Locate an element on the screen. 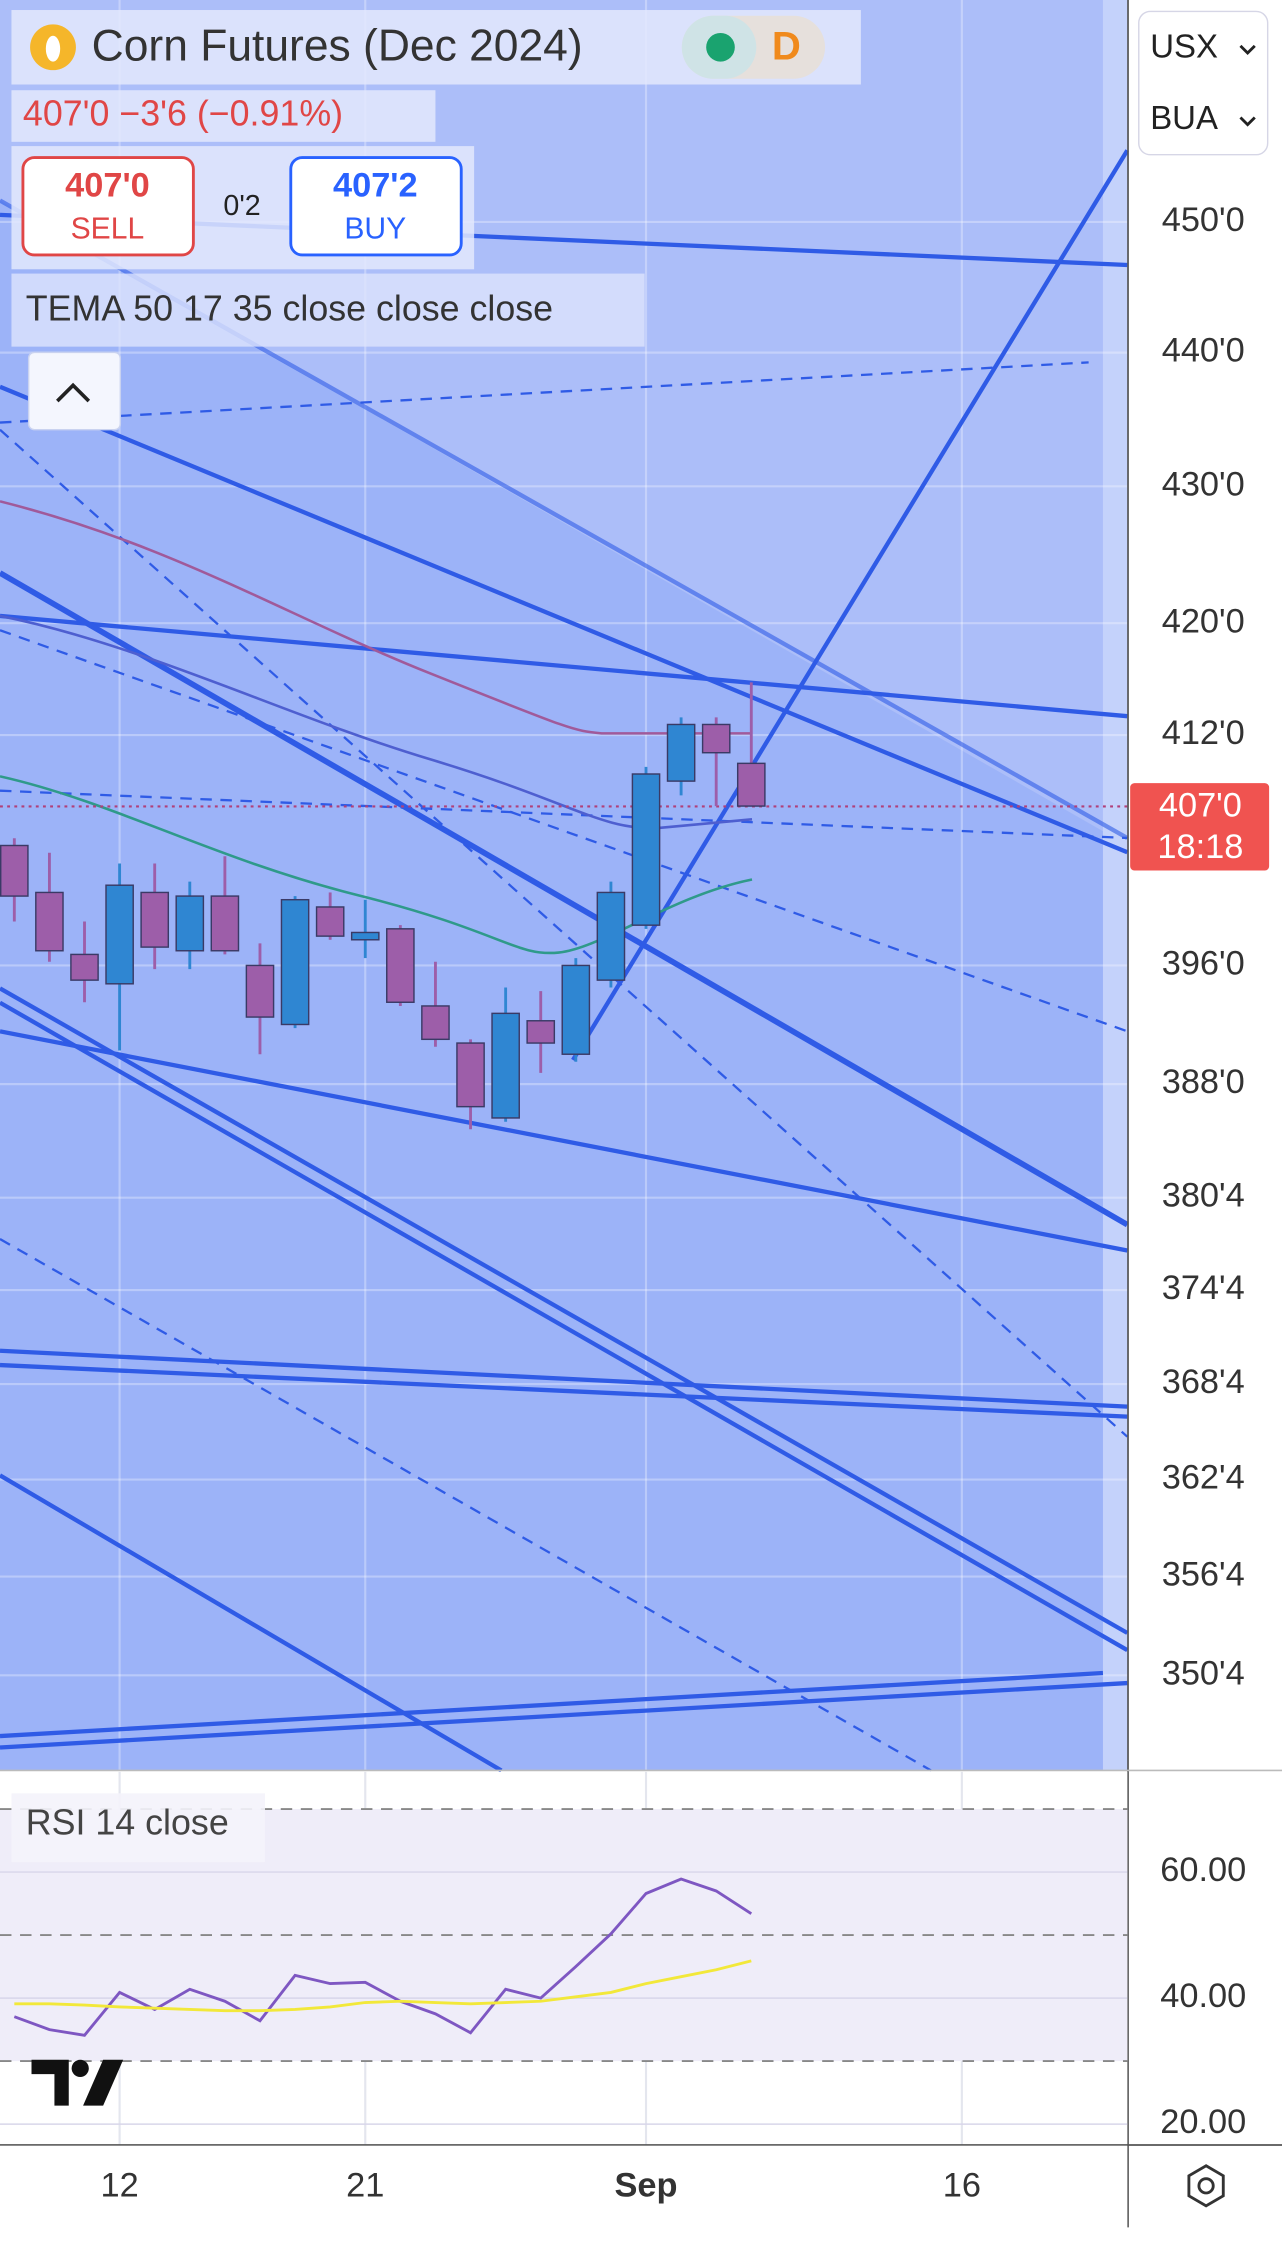 The width and height of the screenshot is (1282, 2247). sell-button is located at coordinates (108, 206).